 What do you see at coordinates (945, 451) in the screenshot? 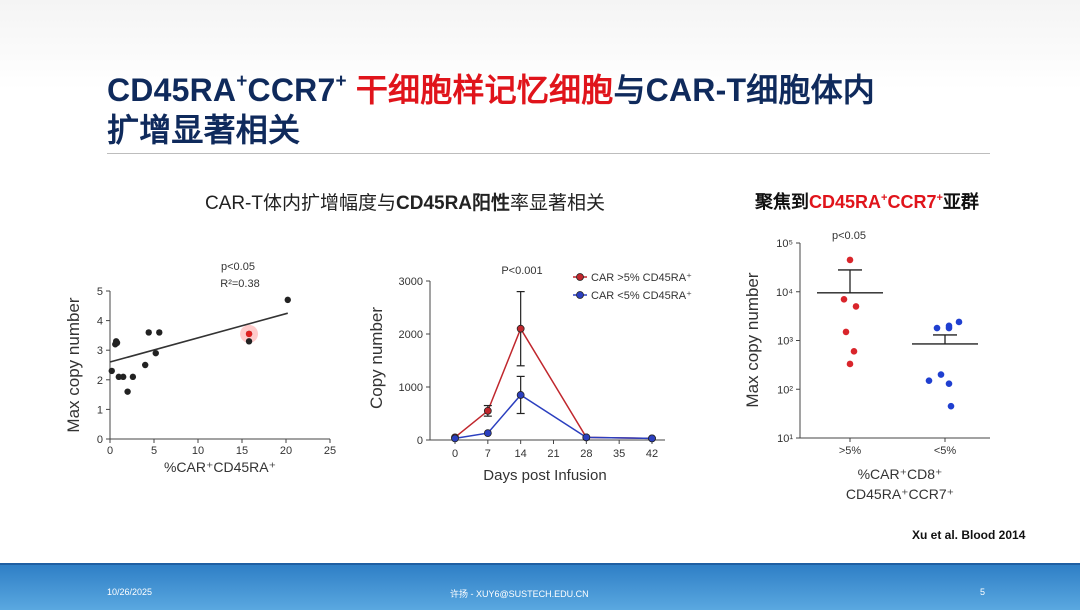
I see `chart3-x-tick-label: <5%` at bounding box center [945, 451].